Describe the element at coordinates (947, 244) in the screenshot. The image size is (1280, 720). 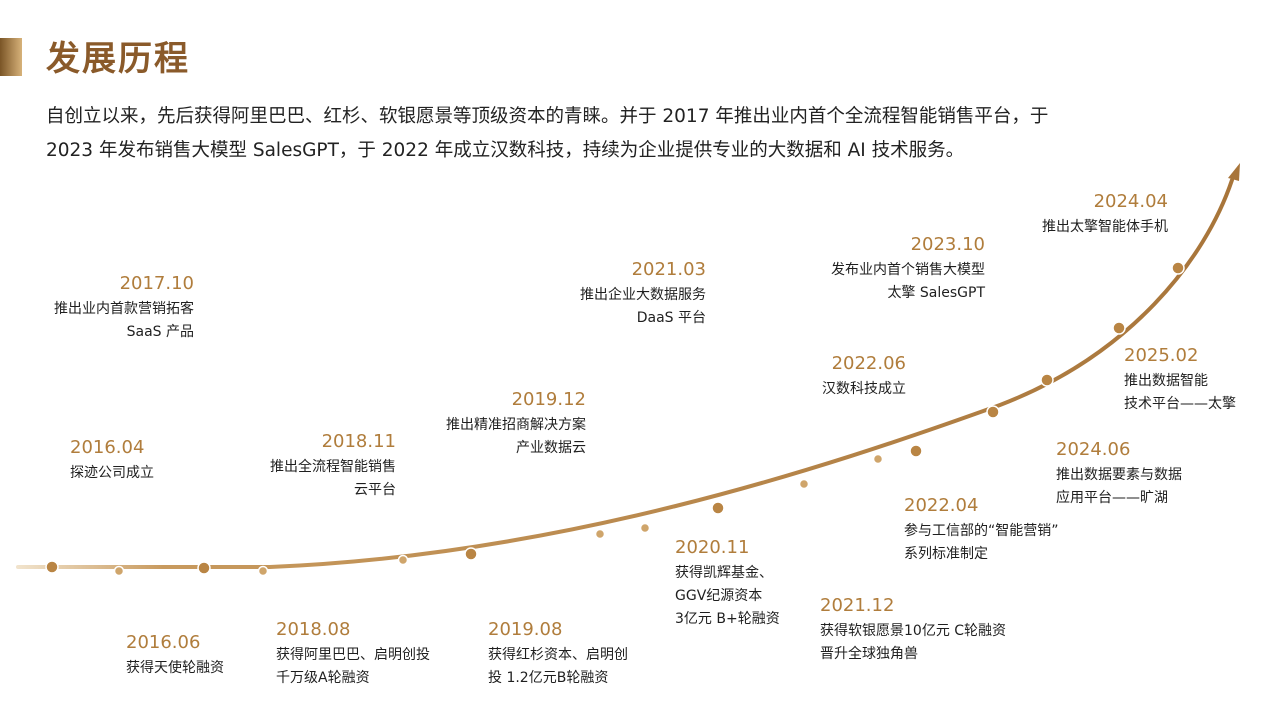
I see `milestone-date: 2023.10` at that location.